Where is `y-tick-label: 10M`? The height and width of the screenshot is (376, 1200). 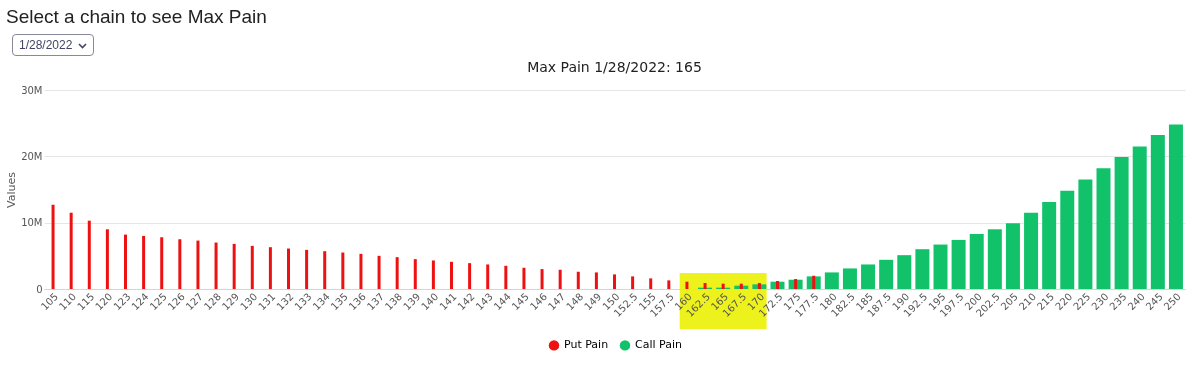 y-tick-label: 10M is located at coordinates (32, 223).